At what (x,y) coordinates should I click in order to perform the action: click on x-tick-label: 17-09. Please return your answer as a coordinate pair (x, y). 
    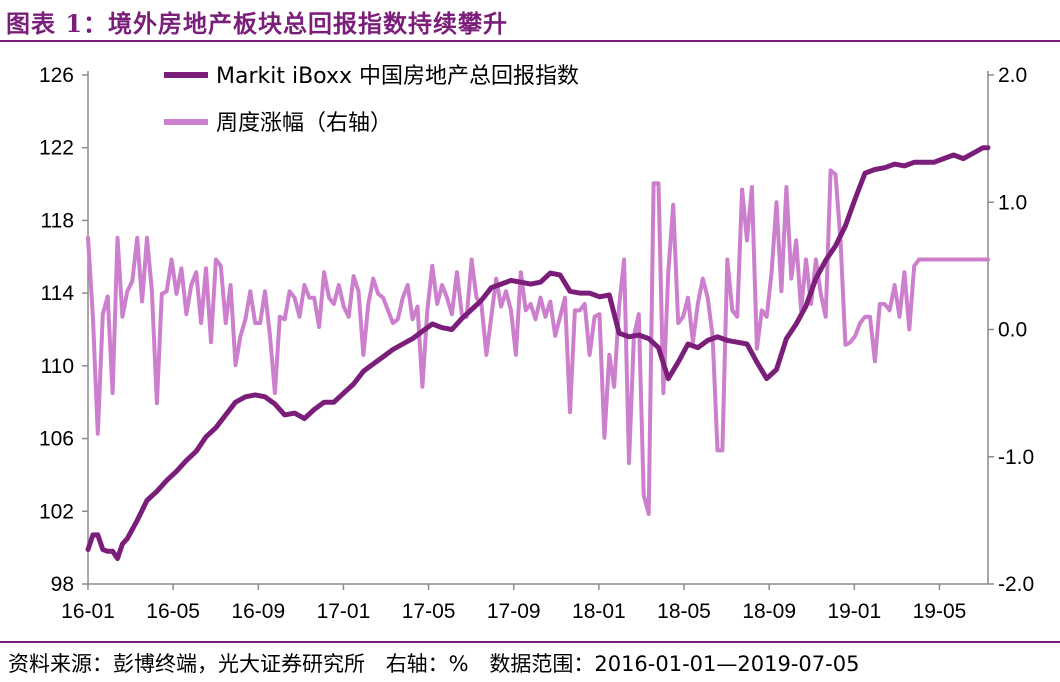
    Looking at the image, I should click on (514, 611).